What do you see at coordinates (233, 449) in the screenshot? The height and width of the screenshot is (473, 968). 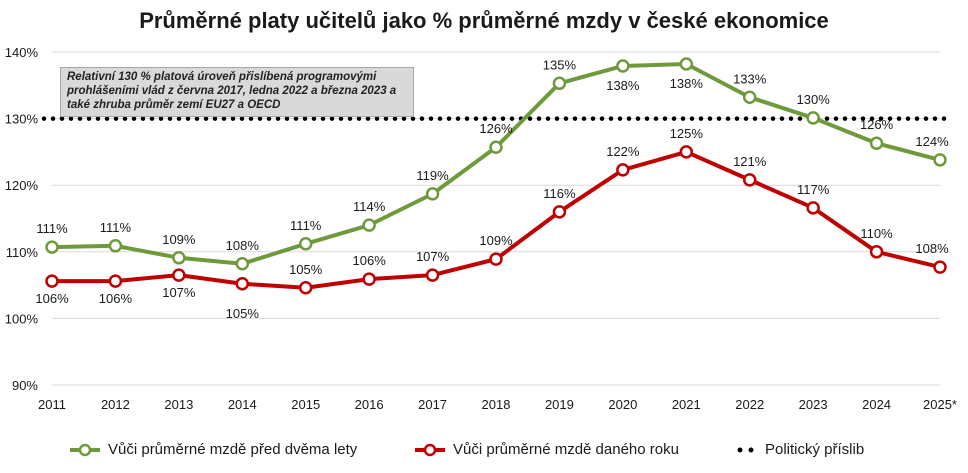 I see `legend-label-green: Vůči průměrné mzdě před dvěma lety` at bounding box center [233, 449].